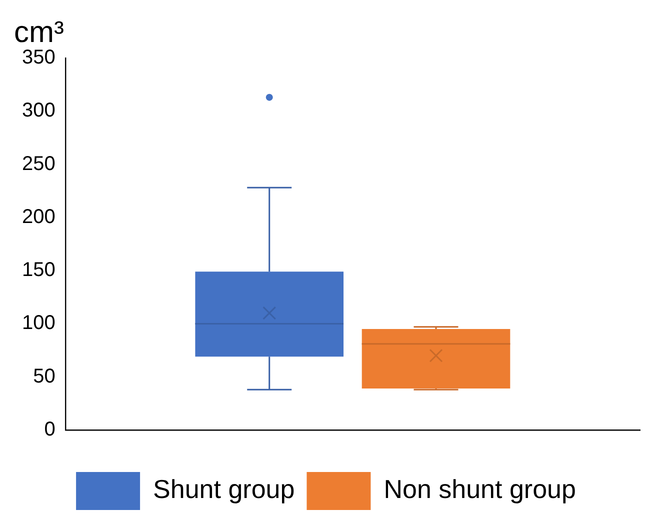 The width and height of the screenshot is (657, 529). What do you see at coordinates (50, 429) in the screenshot?
I see `y-tick-label: 0` at bounding box center [50, 429].